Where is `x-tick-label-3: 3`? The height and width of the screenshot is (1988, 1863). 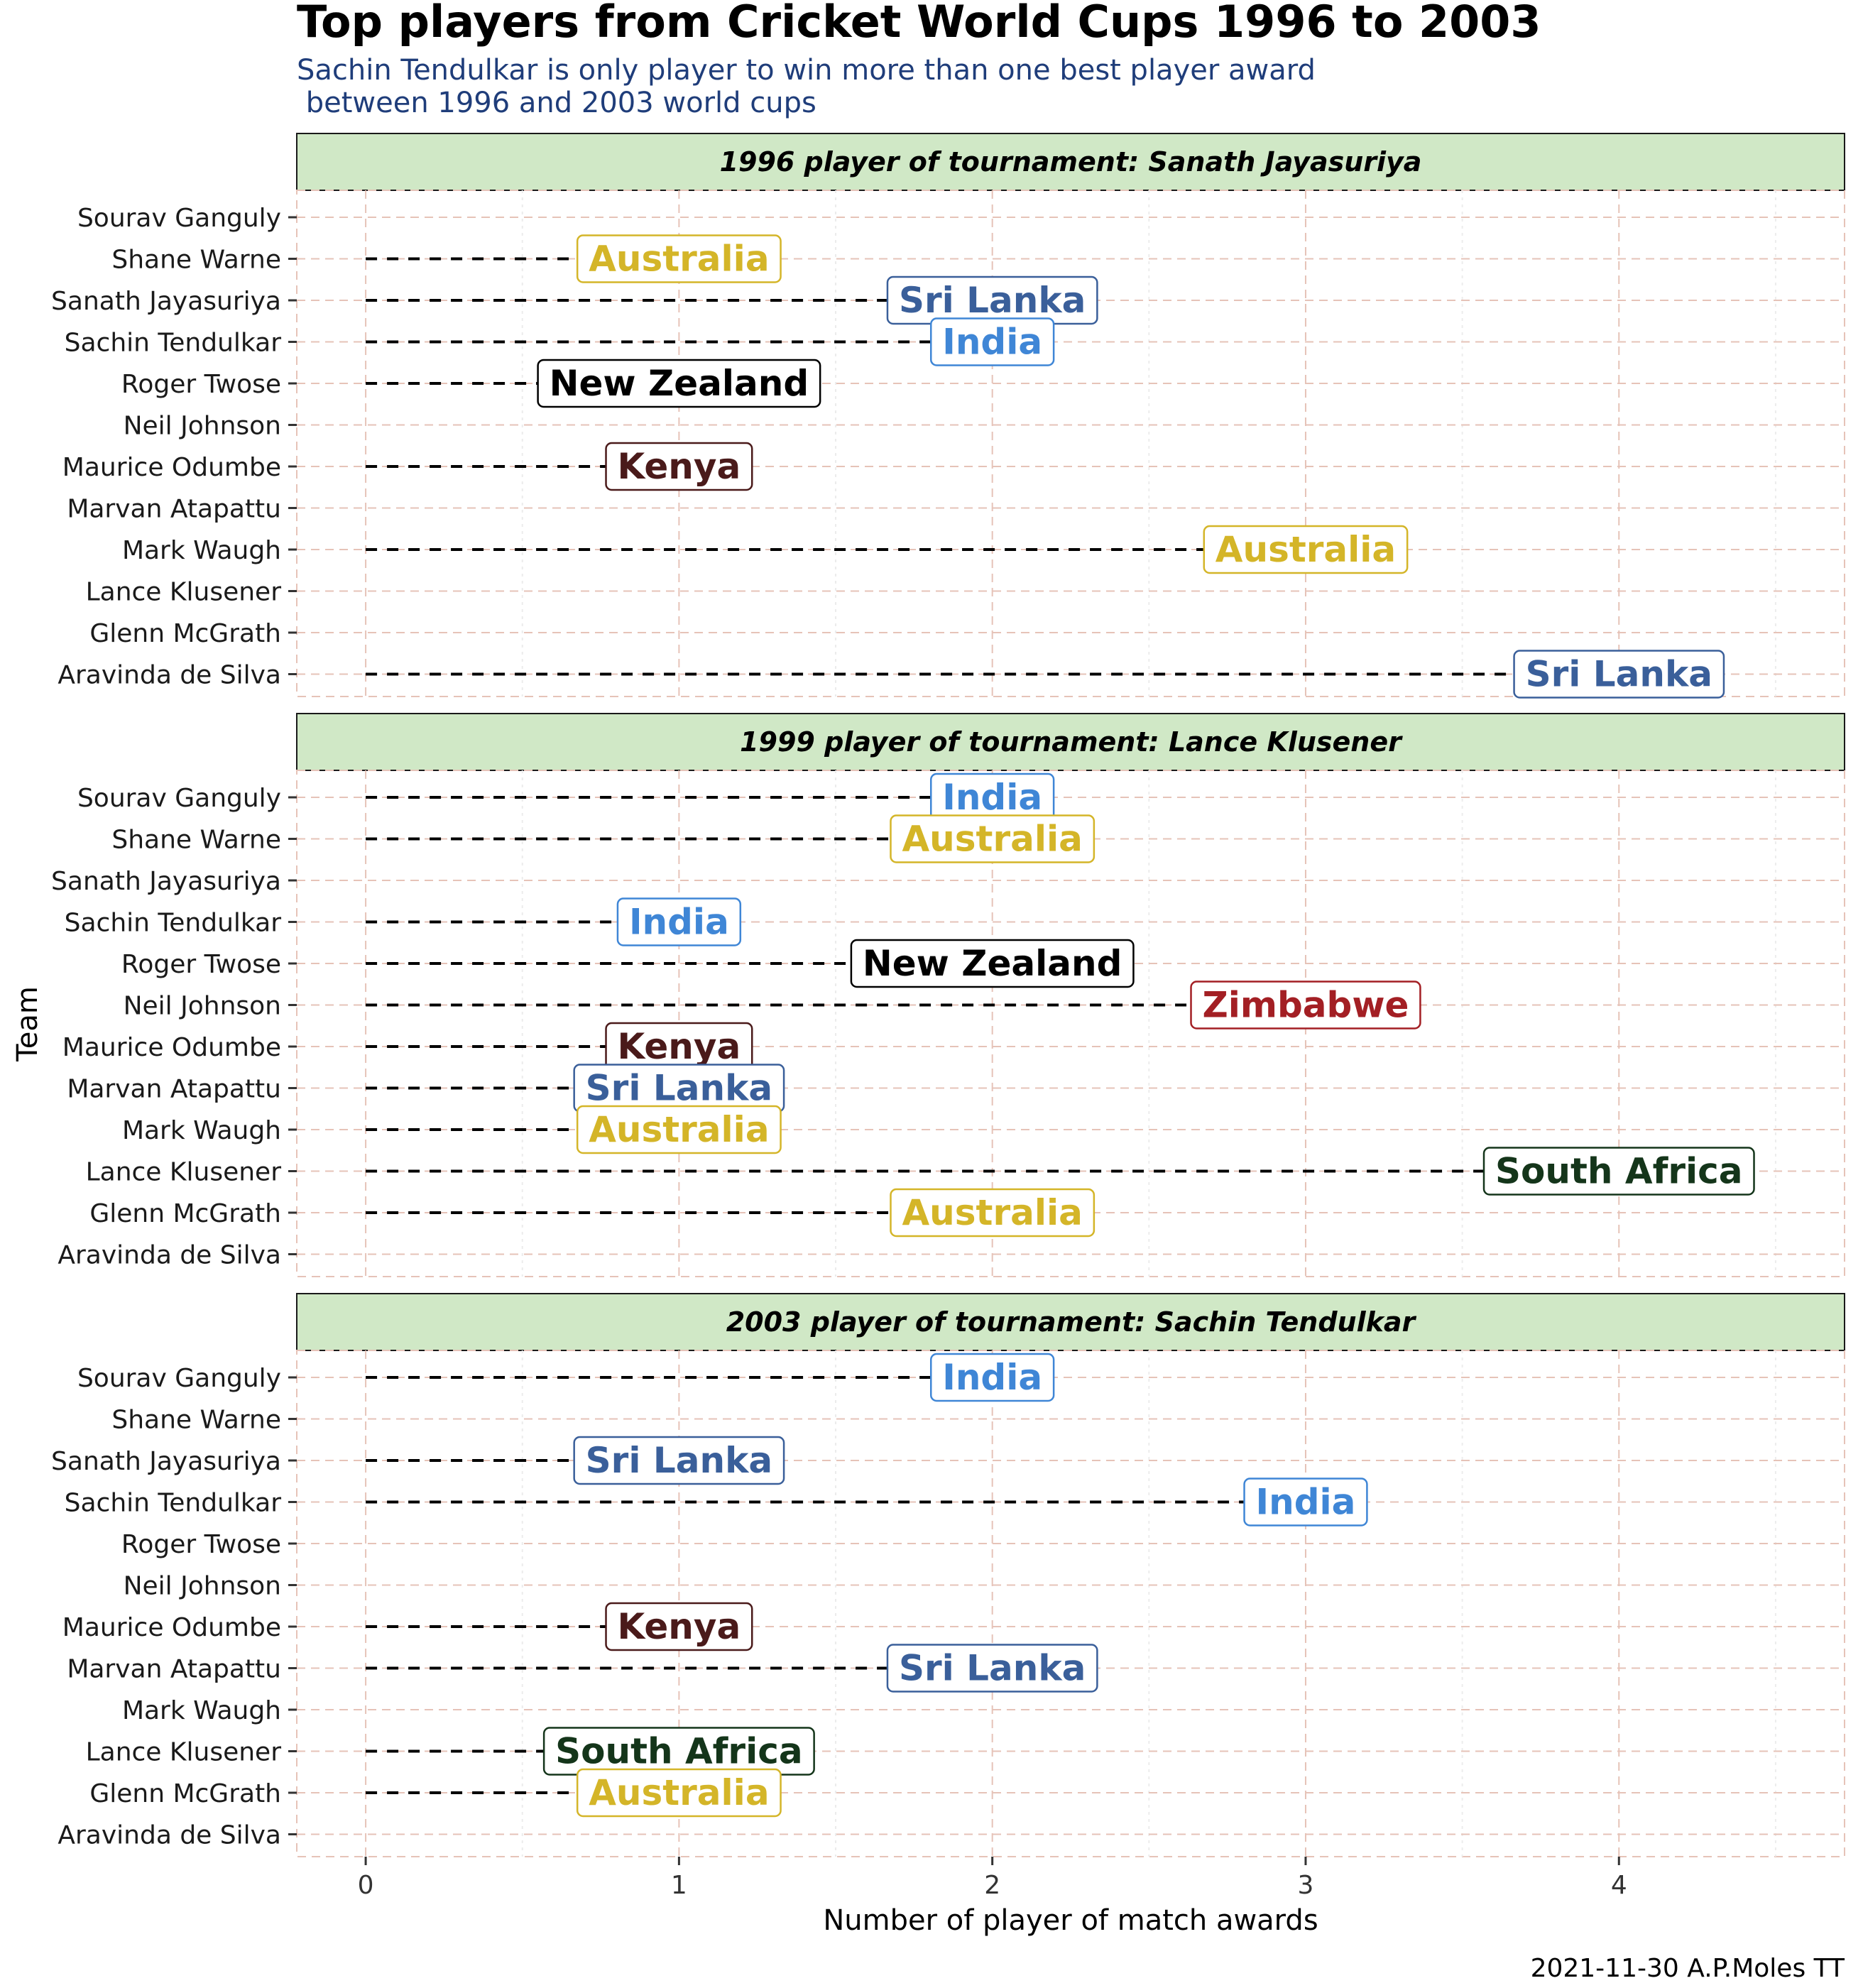
x-tick-label-3: 3 is located at coordinates (1306, 1885).